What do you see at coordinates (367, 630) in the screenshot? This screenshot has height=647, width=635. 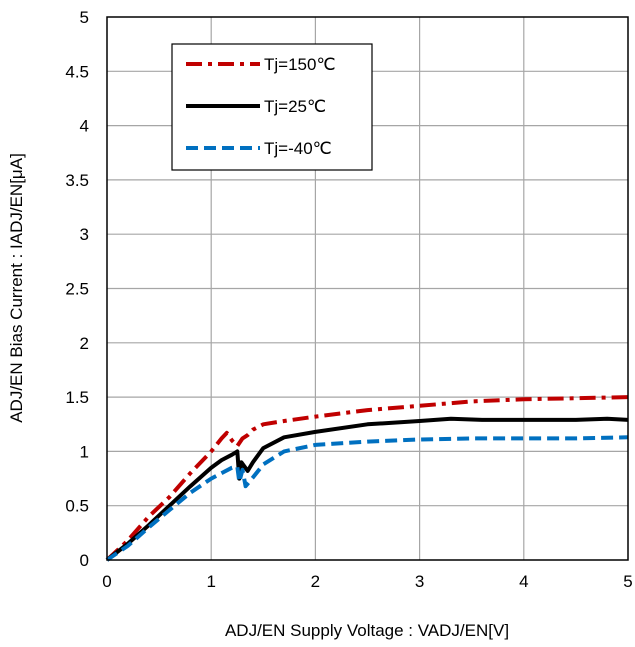 I see `x-axis-title: ADJ/EN Supply Voltage : VADJ/EN[V]` at bounding box center [367, 630].